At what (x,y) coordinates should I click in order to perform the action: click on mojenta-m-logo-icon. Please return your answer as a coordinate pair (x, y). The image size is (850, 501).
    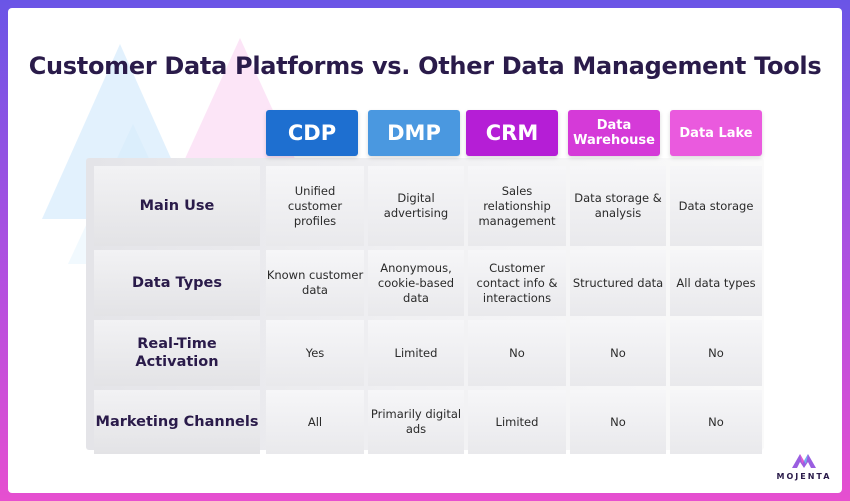
    Looking at the image, I should click on (804, 461).